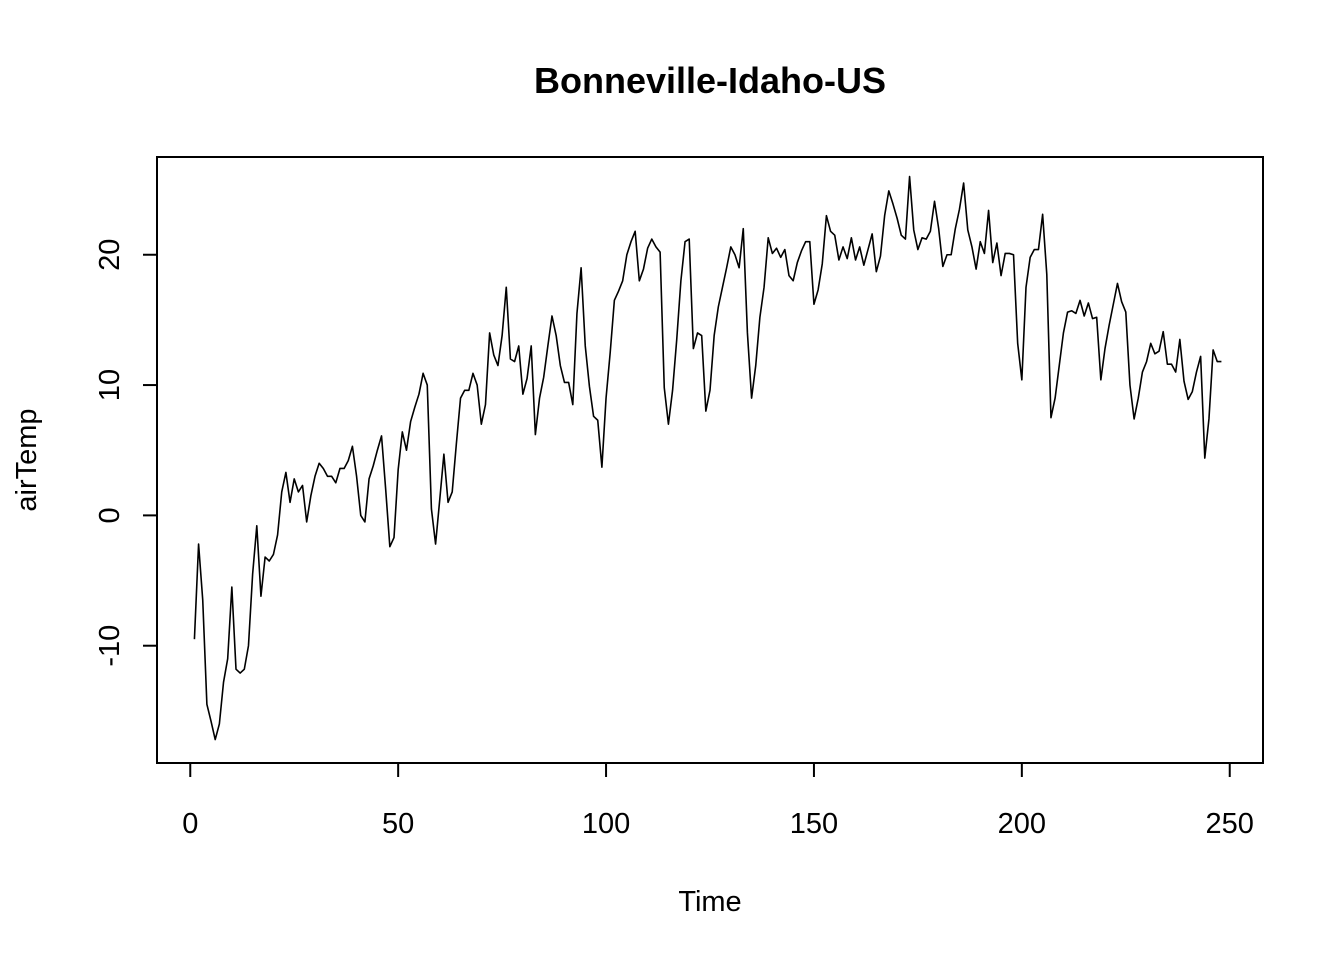 The height and width of the screenshot is (960, 1344). Describe the element at coordinates (606, 824) in the screenshot. I see `x-tick-label: 100` at that location.